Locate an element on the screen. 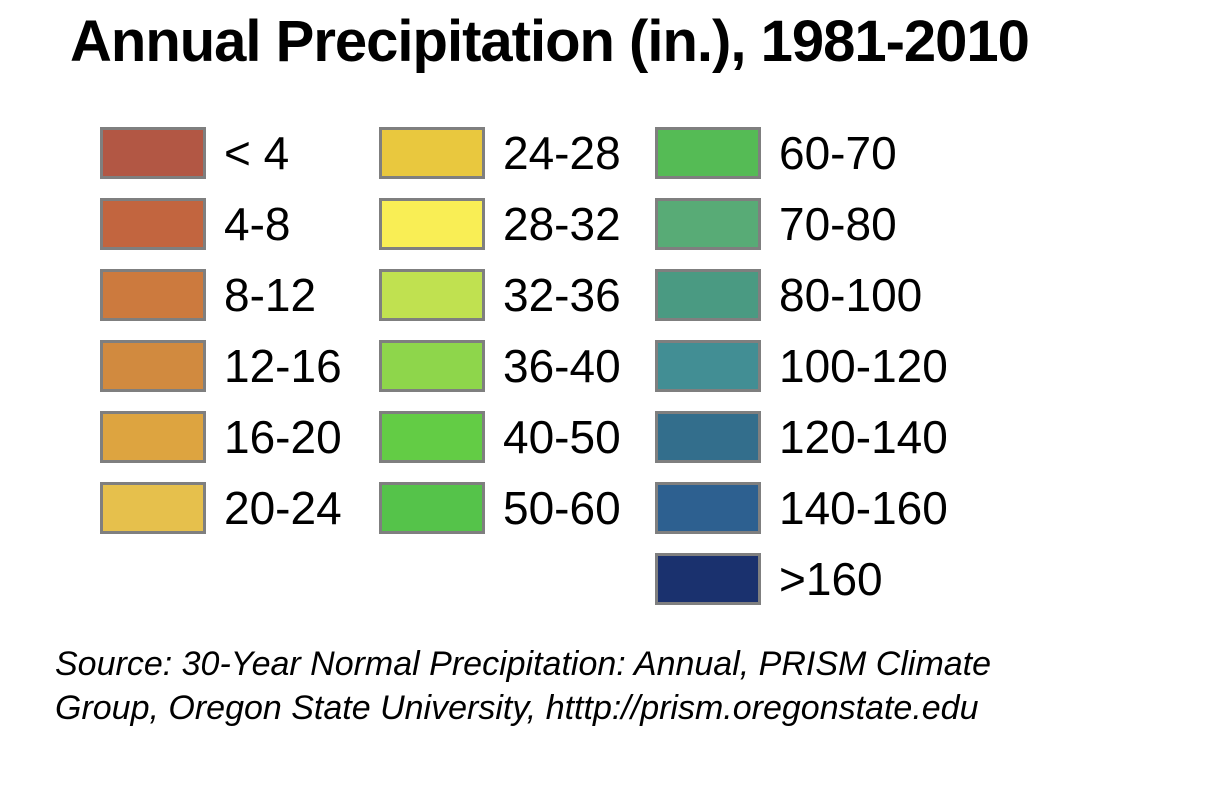 The width and height of the screenshot is (1218, 808). legend-row: 80-100 is located at coordinates (801, 294).